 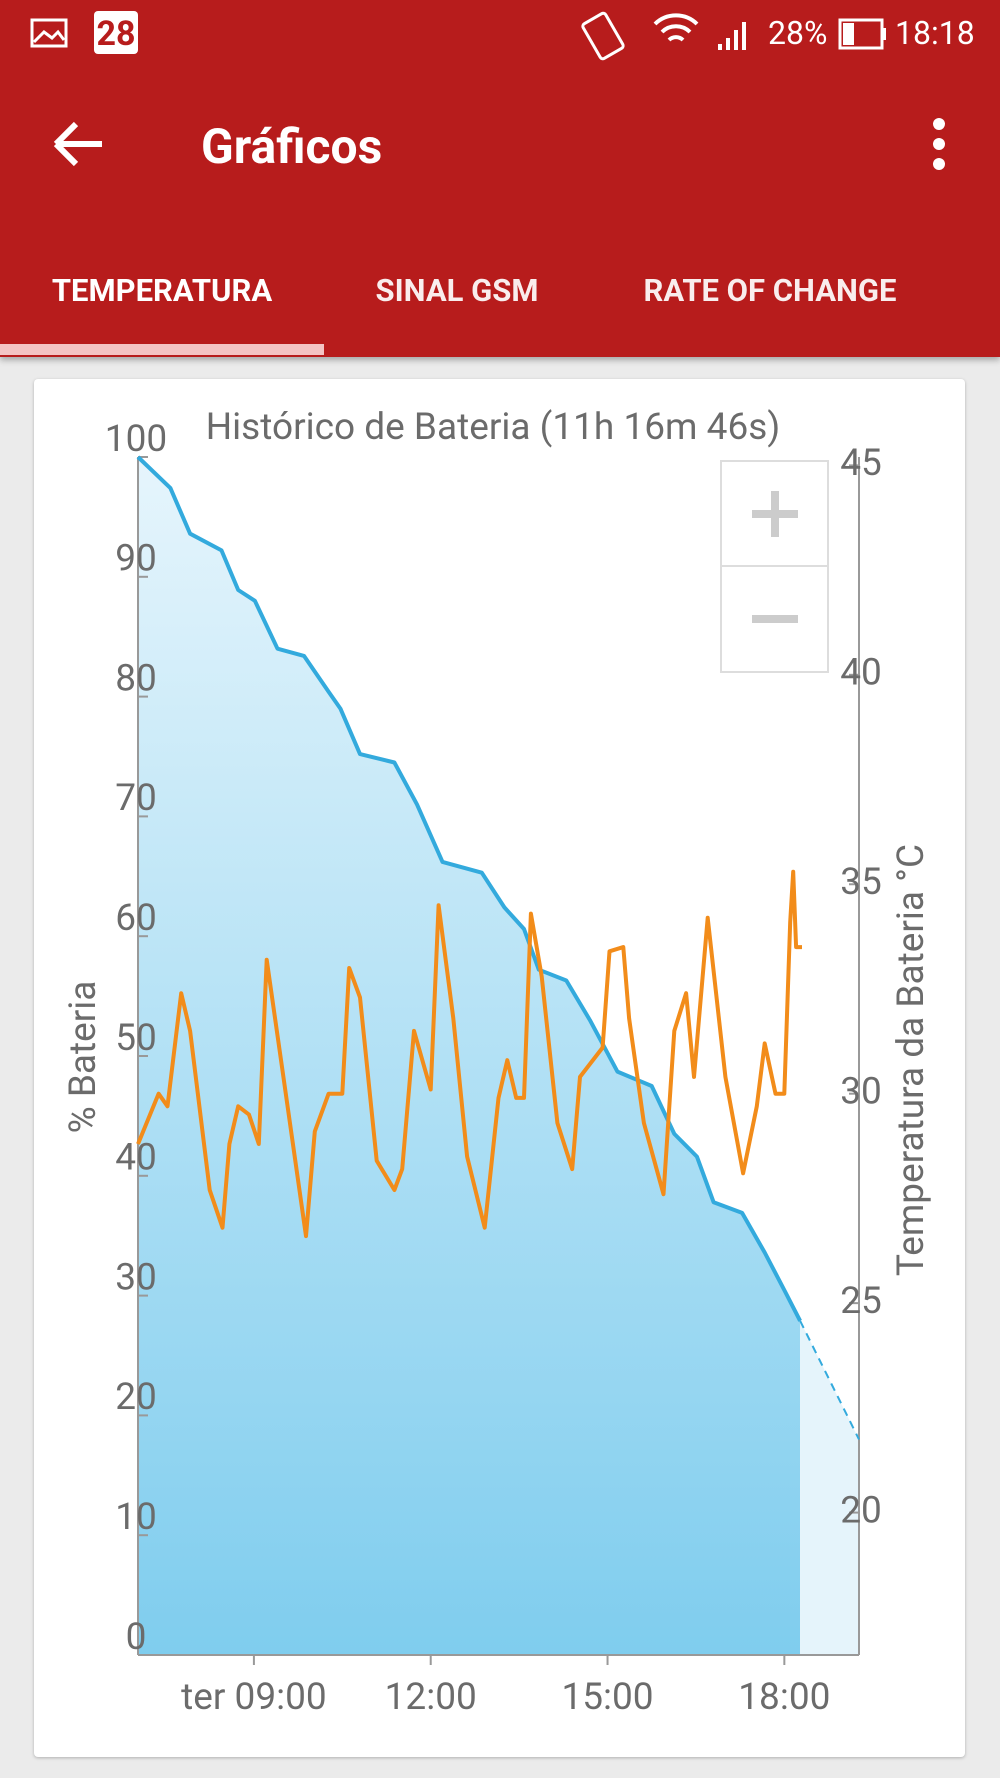 I want to click on y-tick-label: 20, so click(x=136, y=1397).